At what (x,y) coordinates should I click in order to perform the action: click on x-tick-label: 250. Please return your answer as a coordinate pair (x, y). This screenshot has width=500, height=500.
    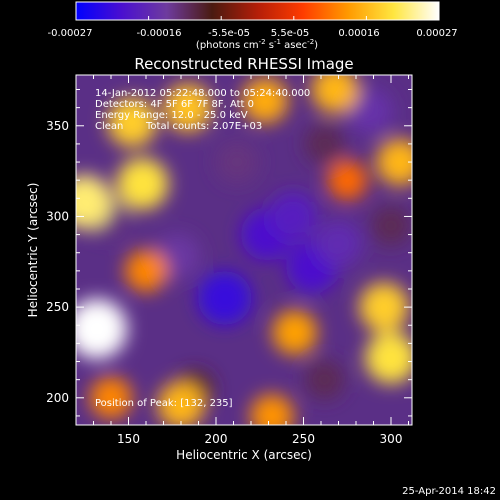
    Looking at the image, I should click on (303, 439).